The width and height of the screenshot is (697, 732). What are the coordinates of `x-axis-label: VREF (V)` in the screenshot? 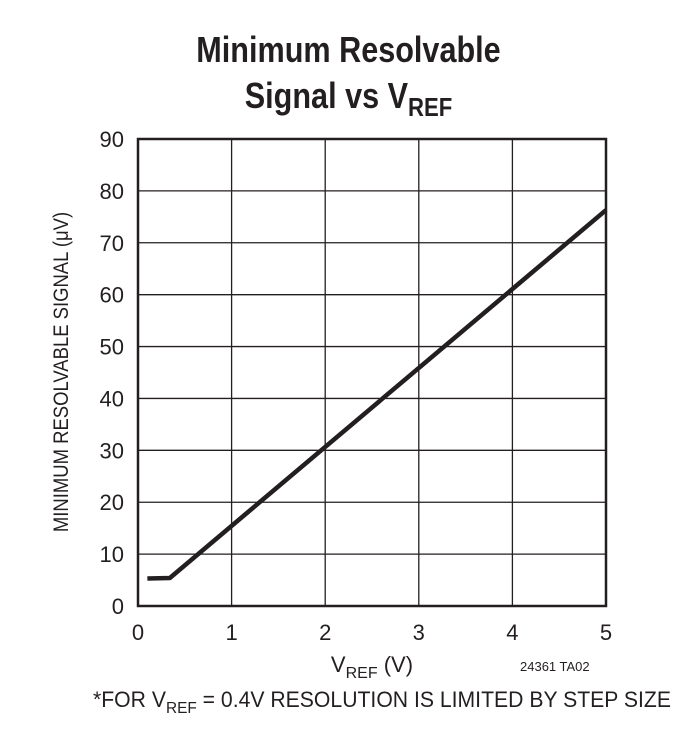 It's located at (372, 667).